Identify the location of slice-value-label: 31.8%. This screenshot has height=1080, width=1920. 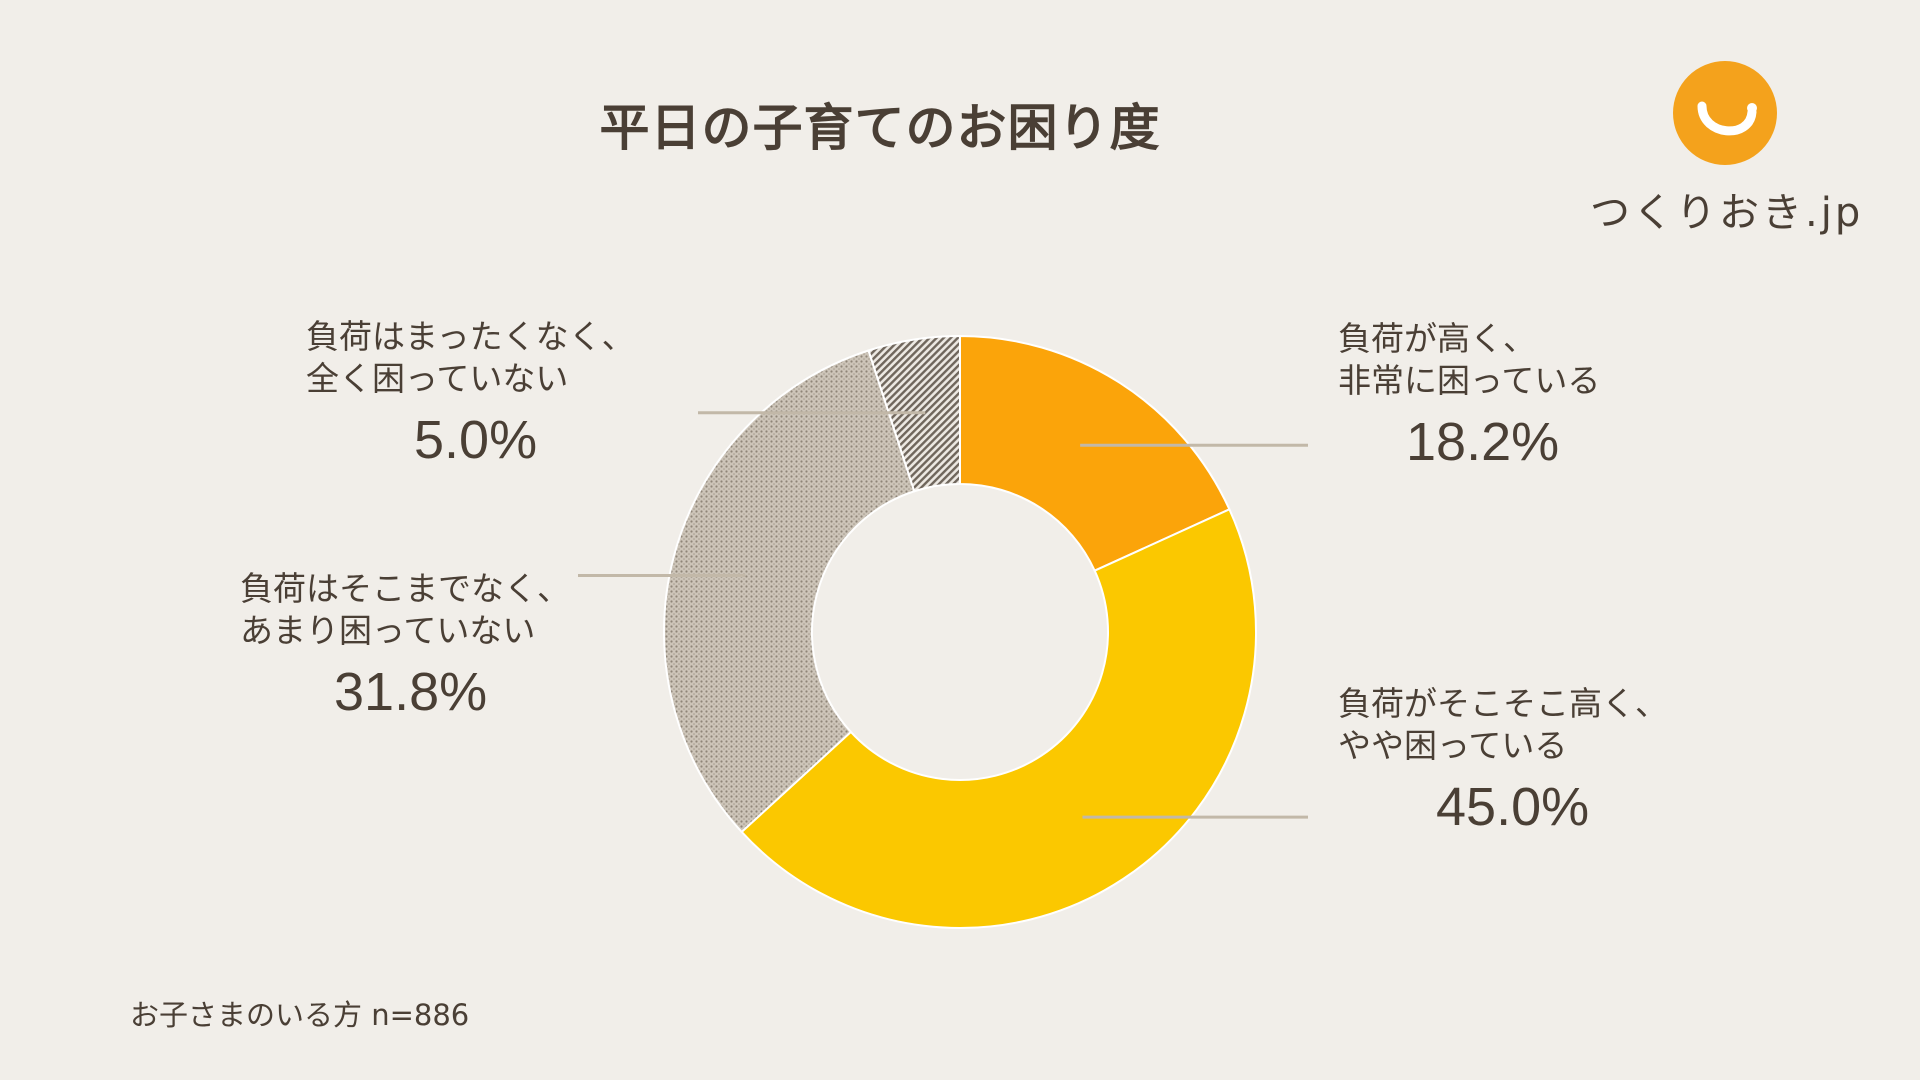
(411, 692).